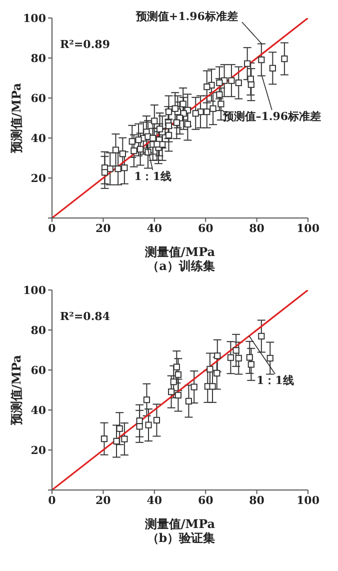 The height and width of the screenshot is (571, 338). Describe the element at coordinates (186, 16) in the screenshot. I see `annotation: 预测值+1.96标准差` at that location.